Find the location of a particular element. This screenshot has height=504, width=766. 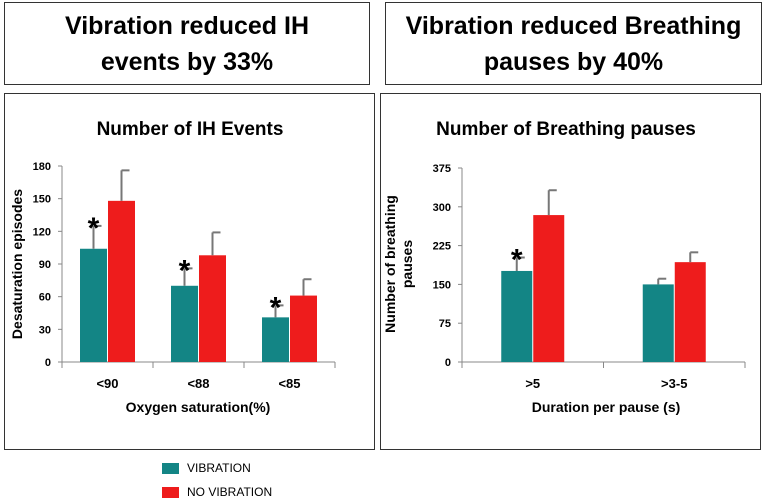

chart2-y-tick-label: 0 is located at coordinates (448, 363).